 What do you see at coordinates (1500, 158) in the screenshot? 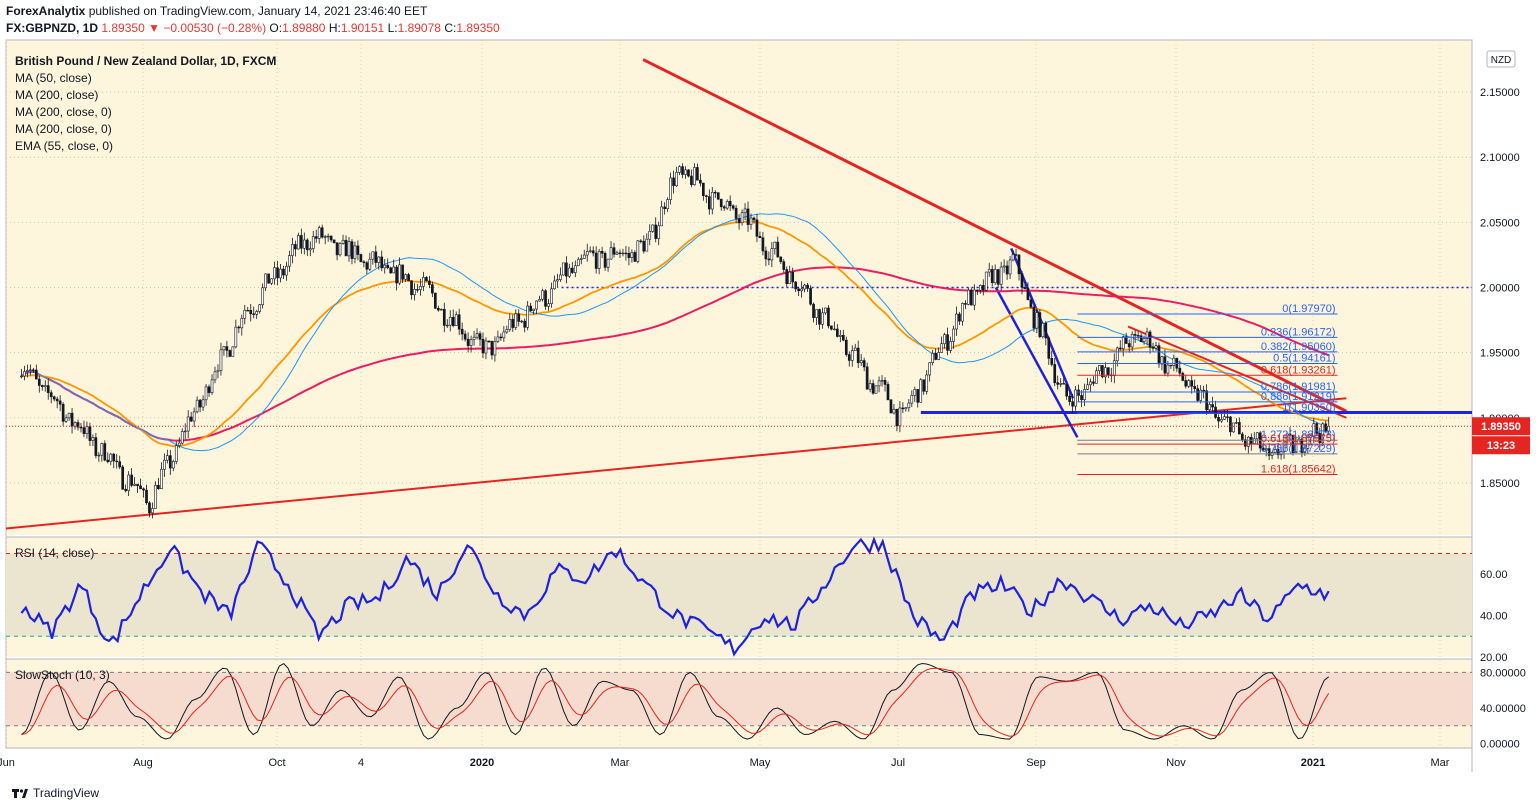
I see `price-tick-label: 2.10000` at bounding box center [1500, 158].